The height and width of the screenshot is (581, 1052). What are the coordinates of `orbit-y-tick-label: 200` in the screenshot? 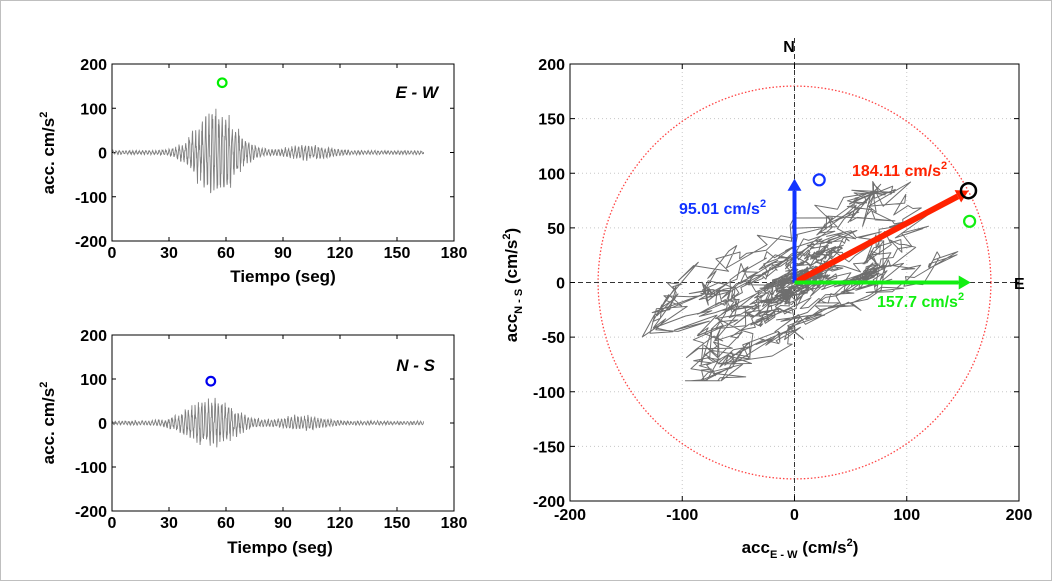 It's located at (551, 65).